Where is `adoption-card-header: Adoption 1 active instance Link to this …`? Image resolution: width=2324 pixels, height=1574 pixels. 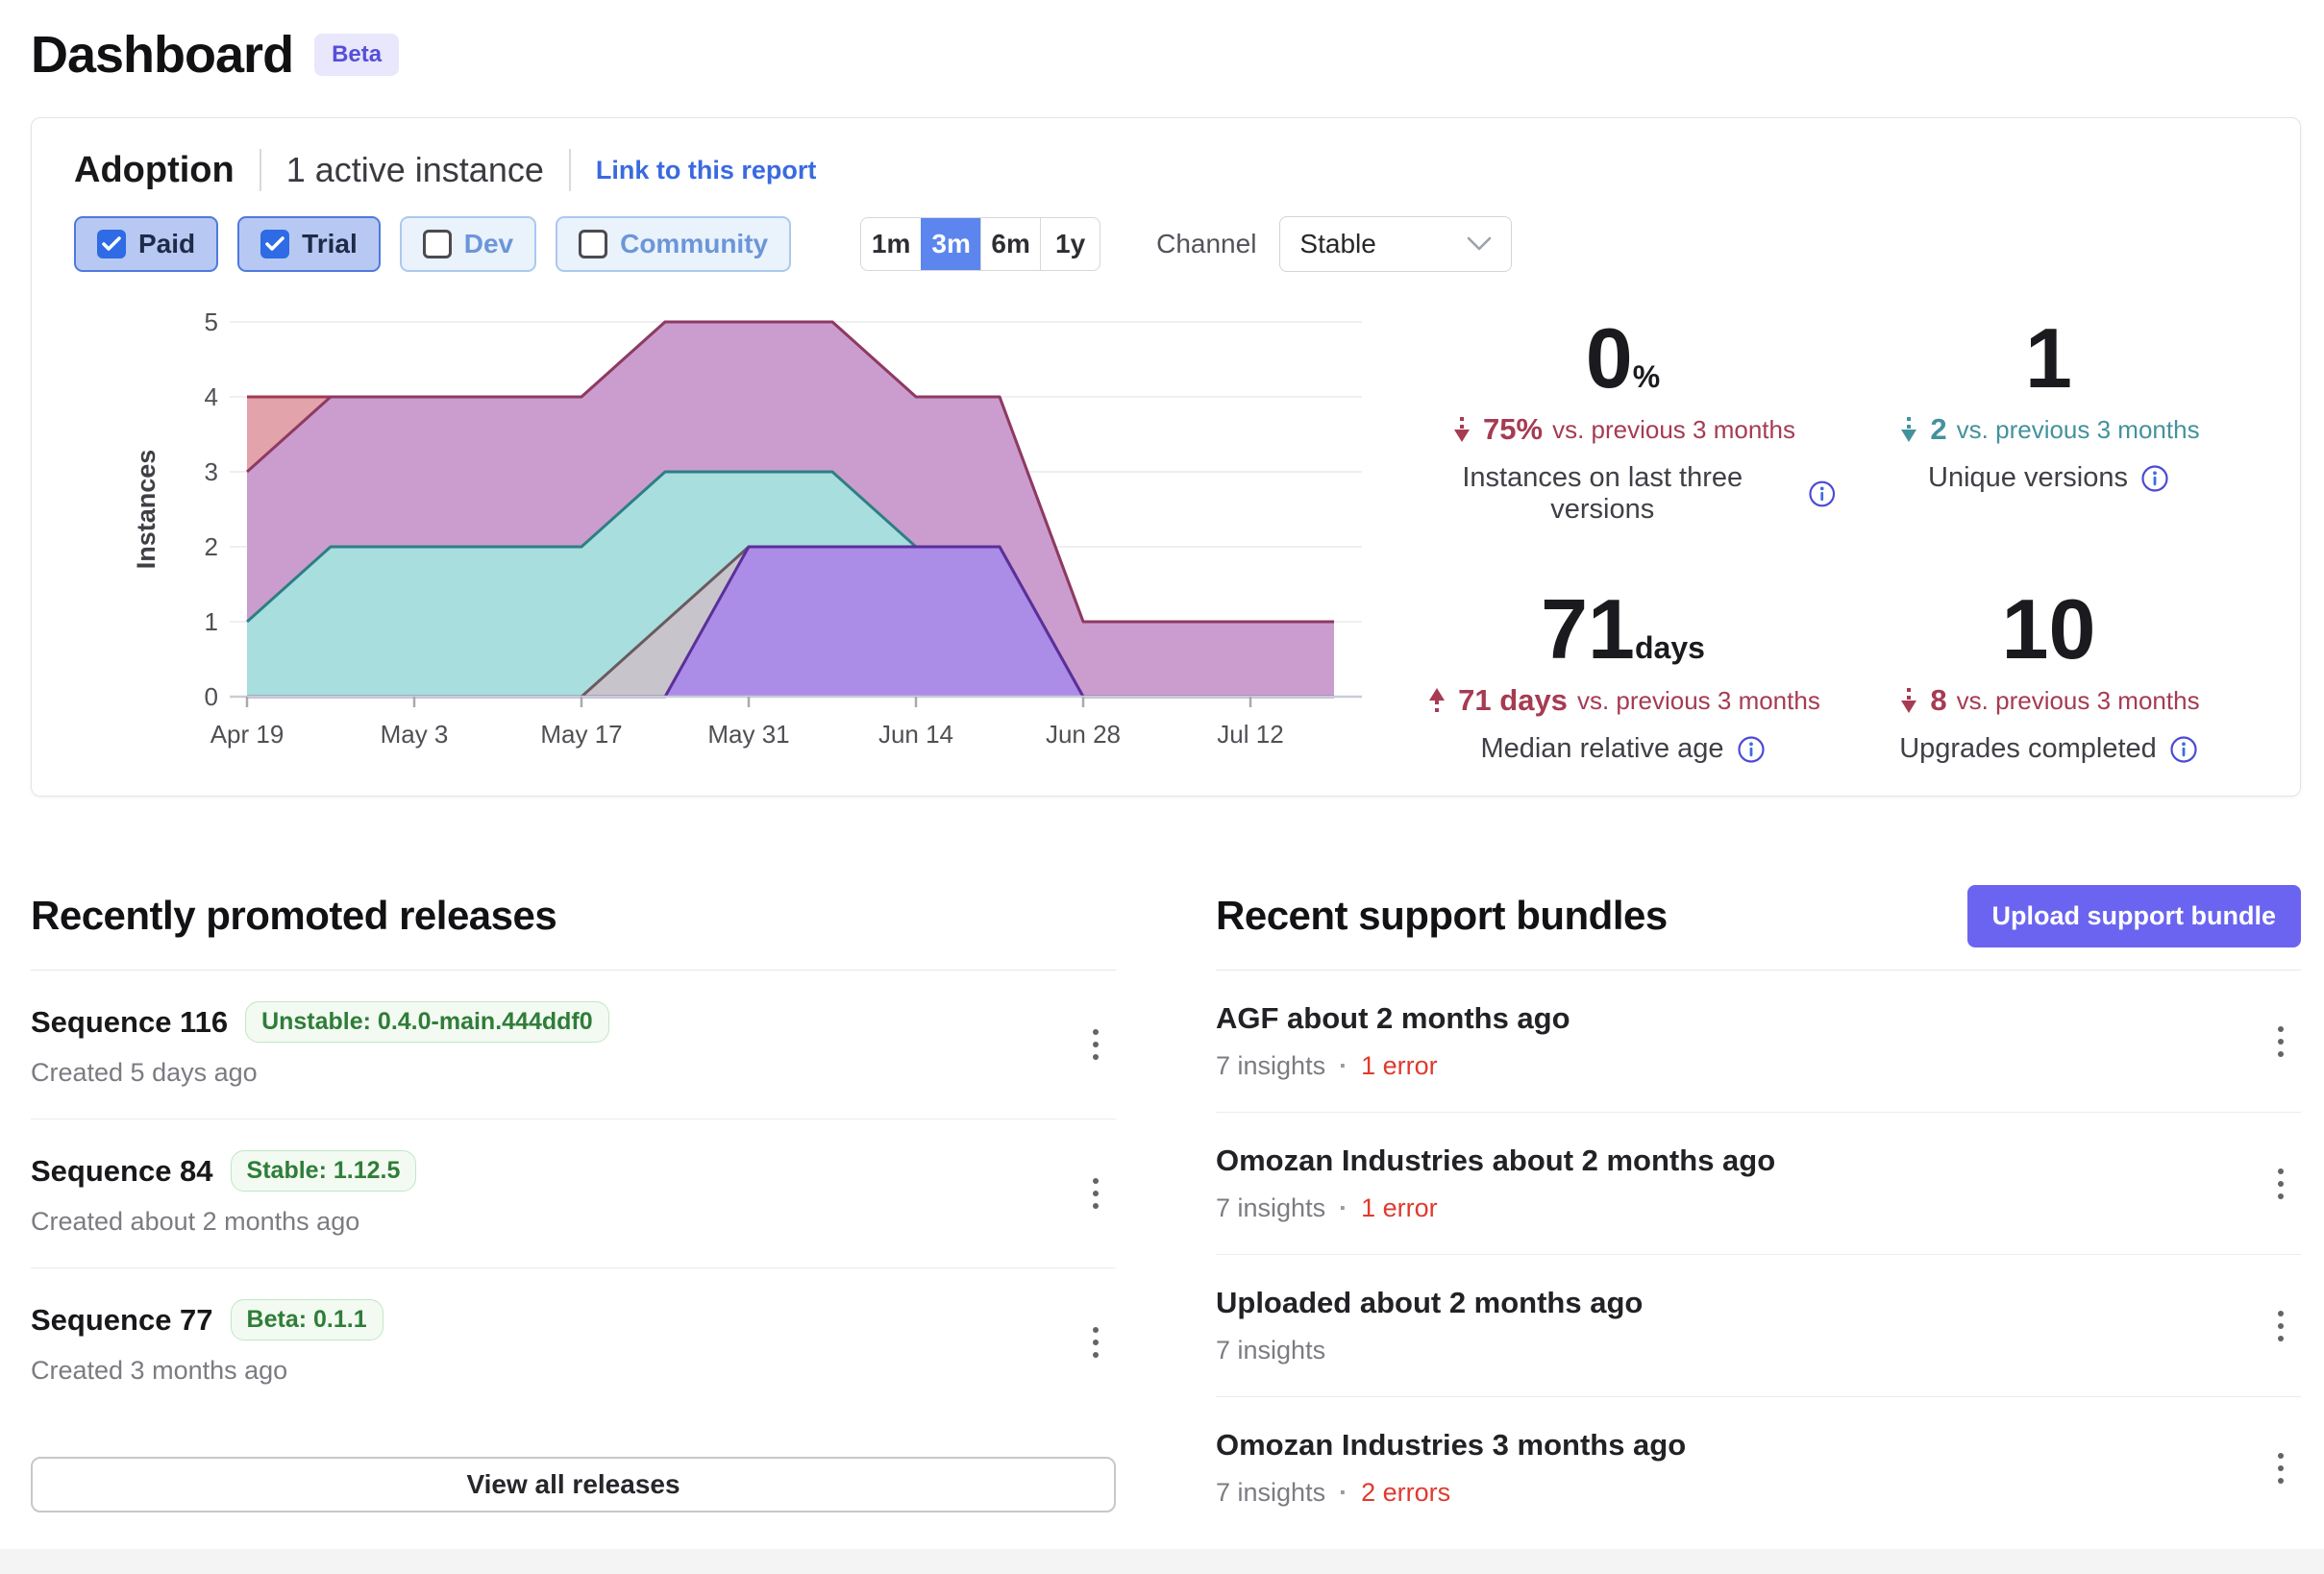 adoption-card-header: Adoption 1 active instance Link to this … is located at coordinates (1168, 170).